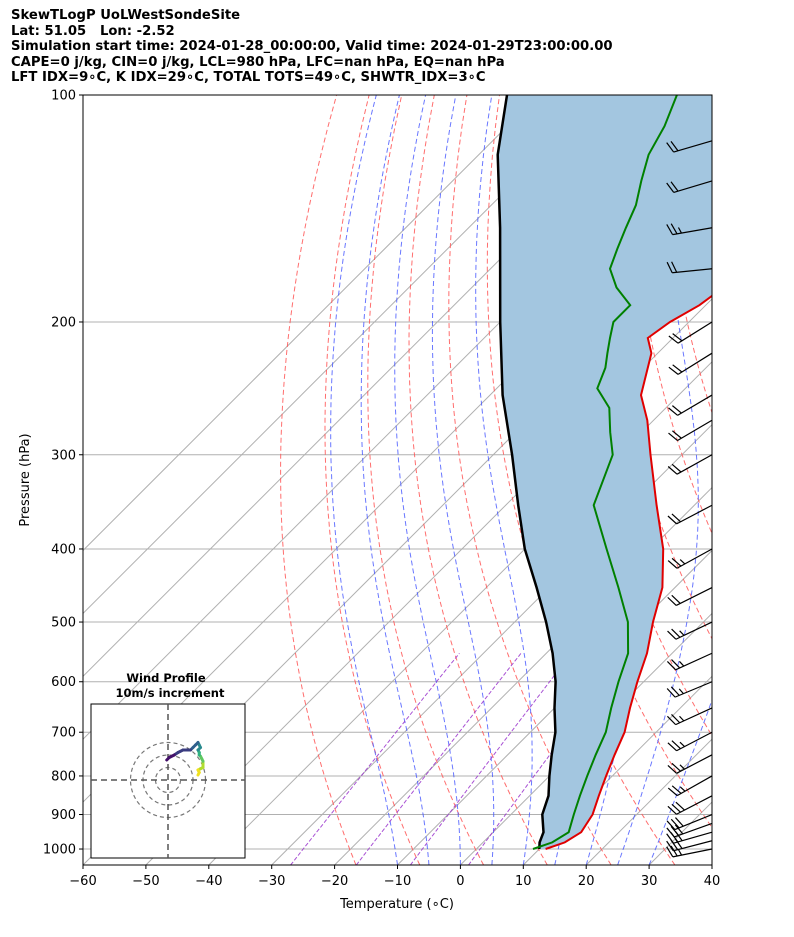  Describe the element at coordinates (712, 881) in the screenshot. I see `x-tick-label: 40` at that location.